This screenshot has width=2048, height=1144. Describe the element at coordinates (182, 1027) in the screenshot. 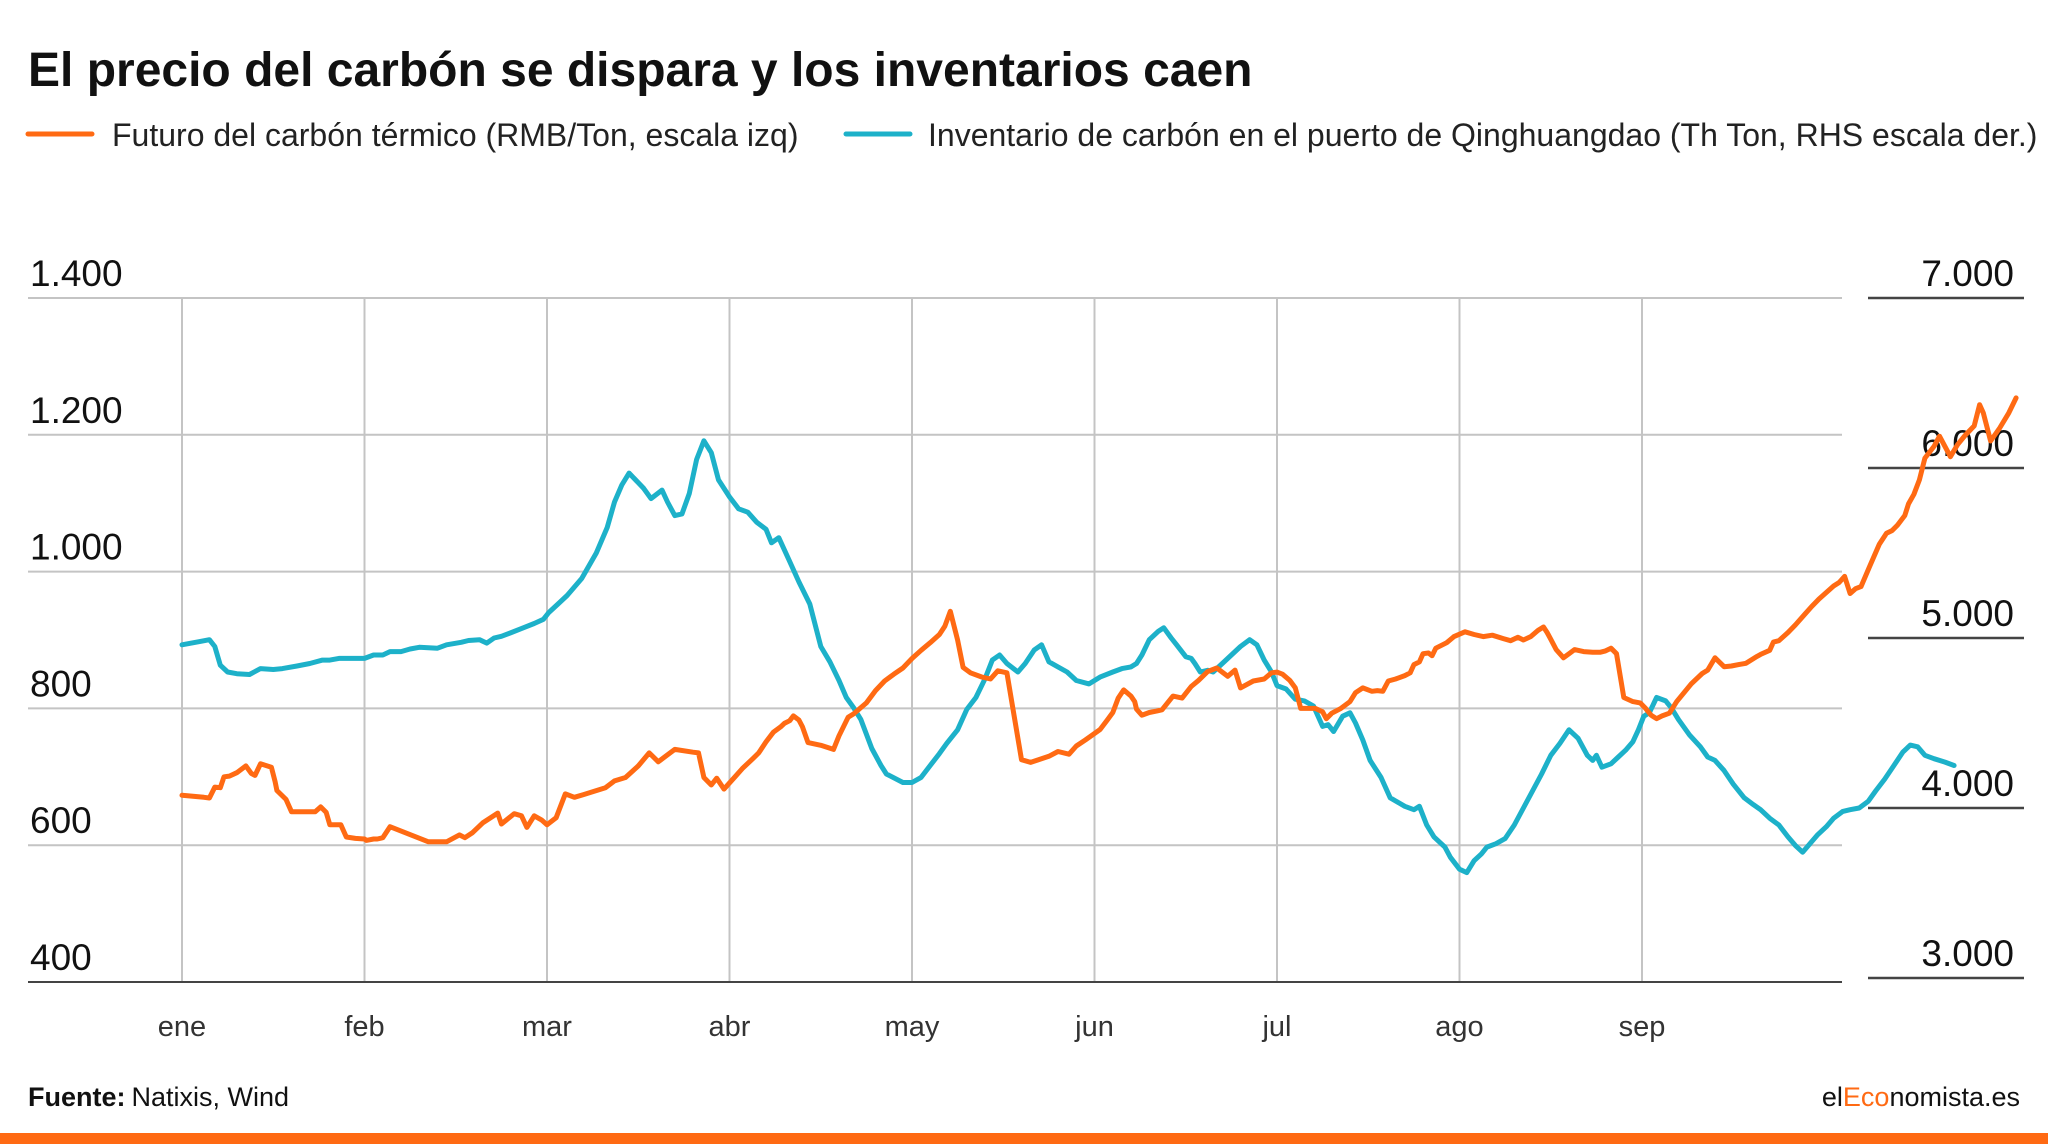

I see `x-tick-ene: ene` at that location.